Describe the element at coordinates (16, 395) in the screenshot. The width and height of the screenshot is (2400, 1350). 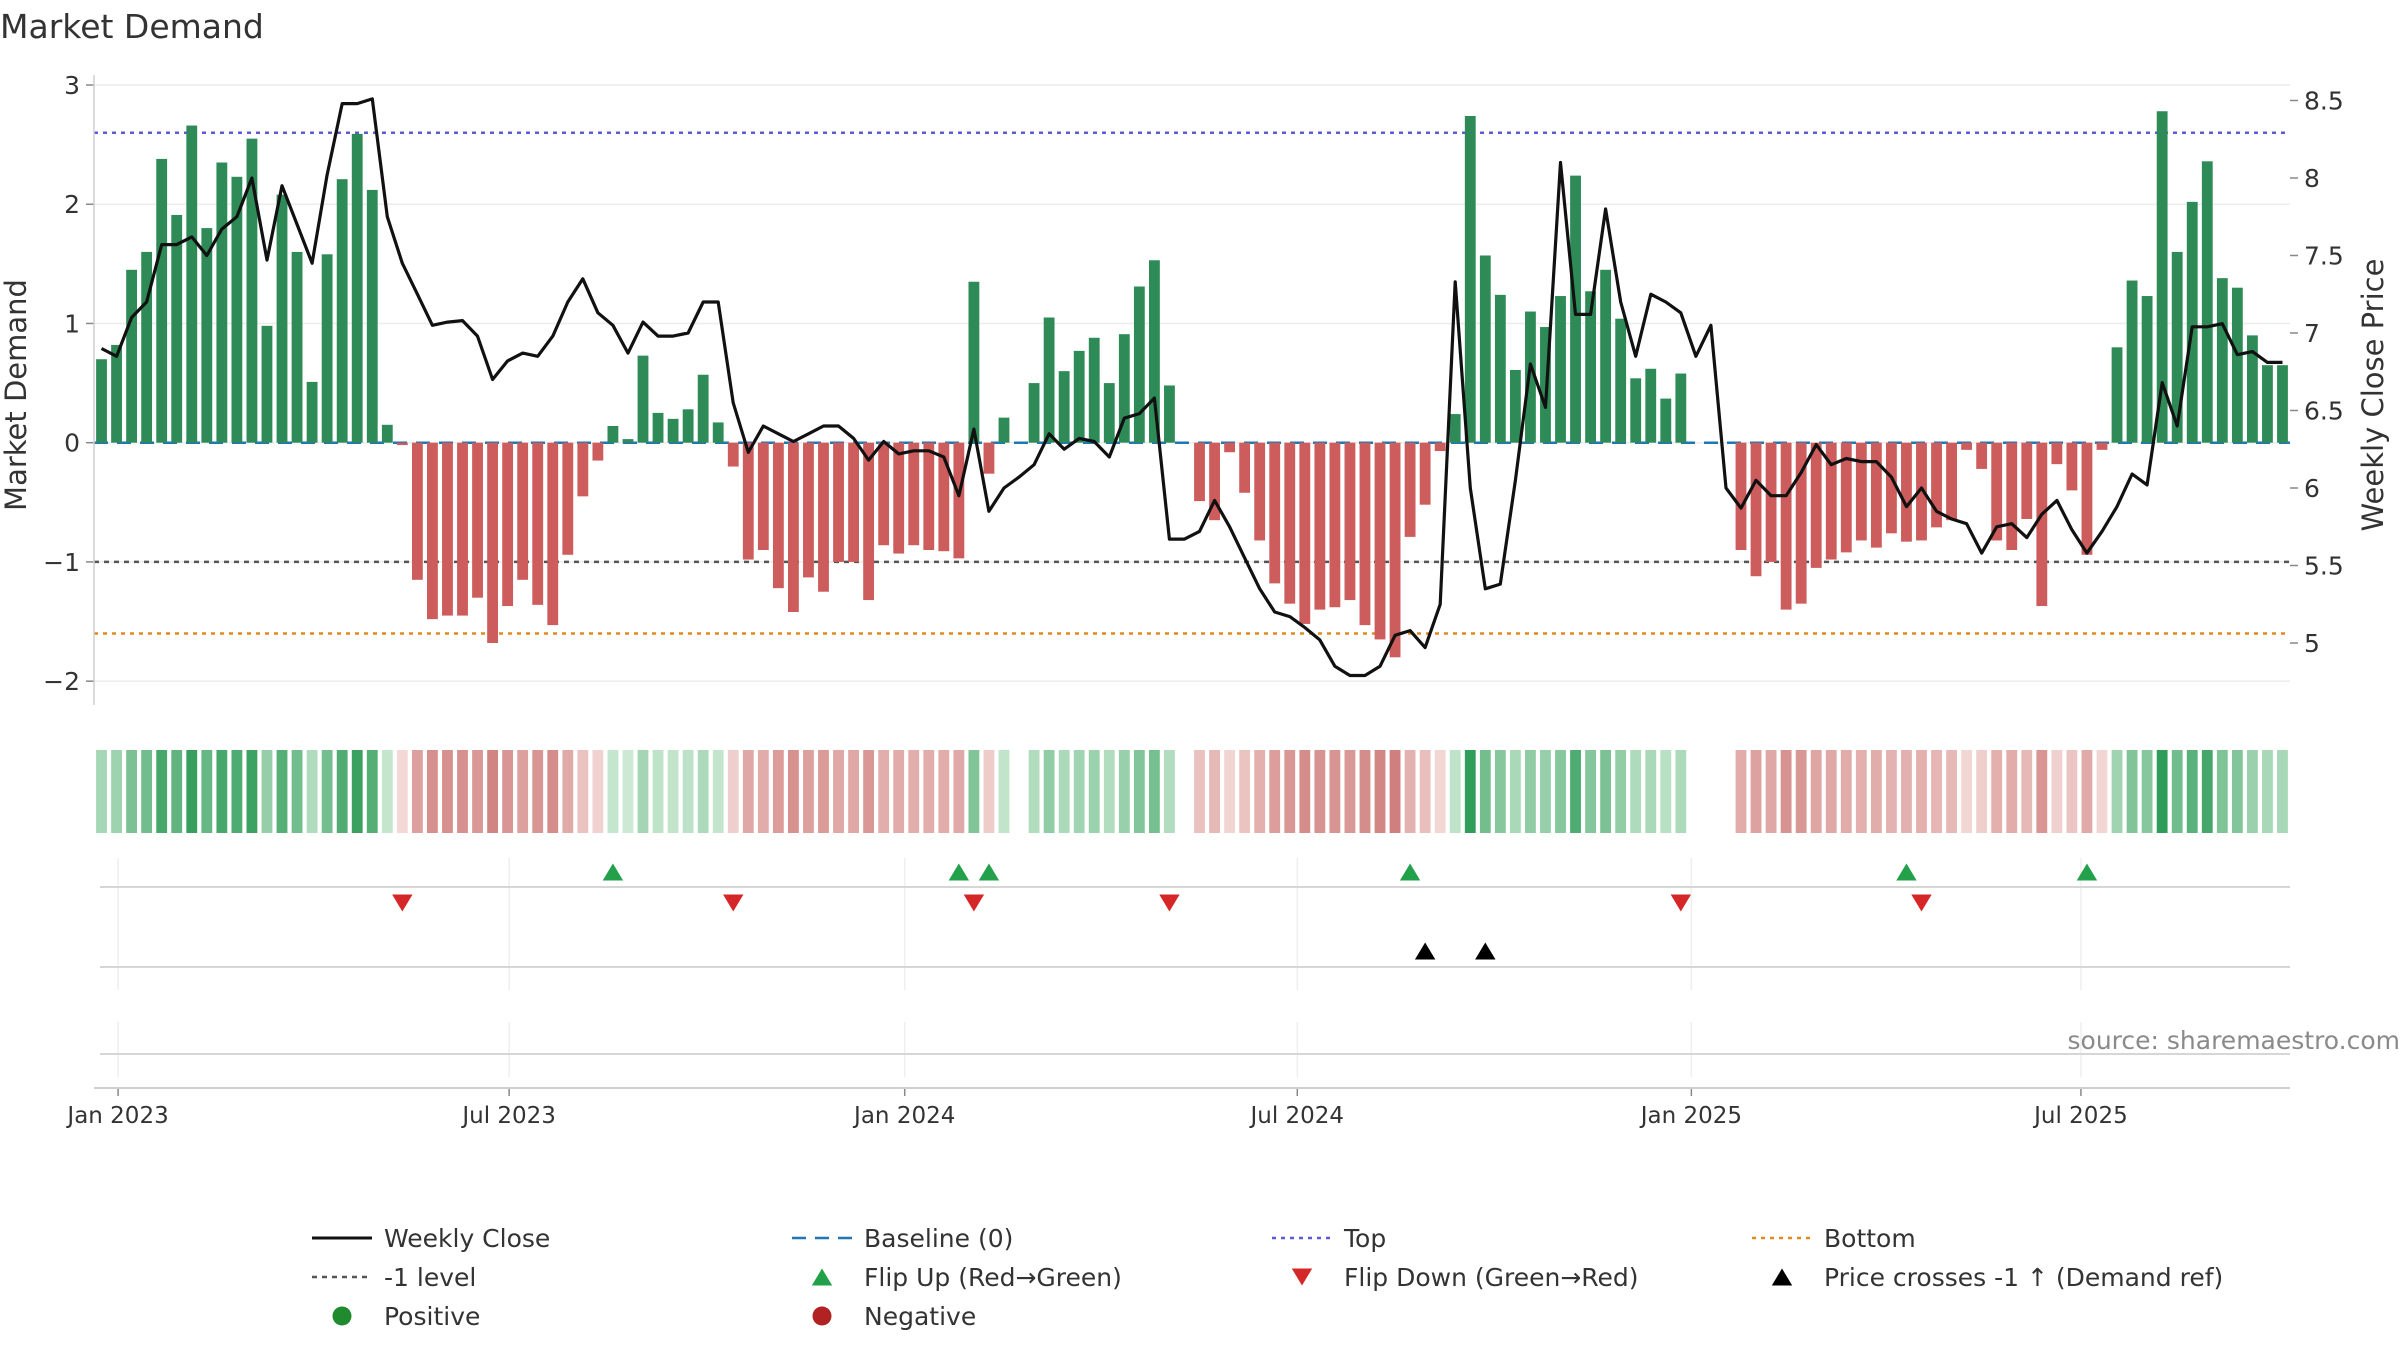
I see `y-axis-title: Market Demand` at that location.